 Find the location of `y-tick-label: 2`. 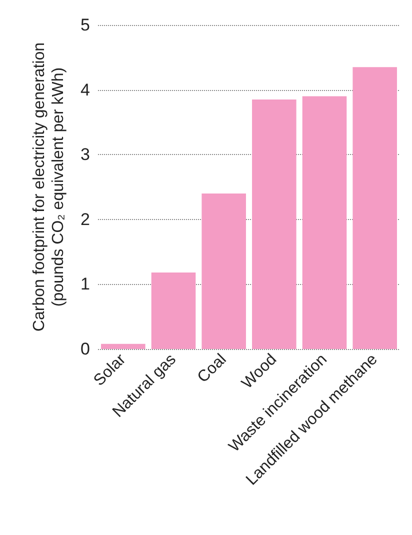

y-tick-label: 2 is located at coordinates (85, 219).